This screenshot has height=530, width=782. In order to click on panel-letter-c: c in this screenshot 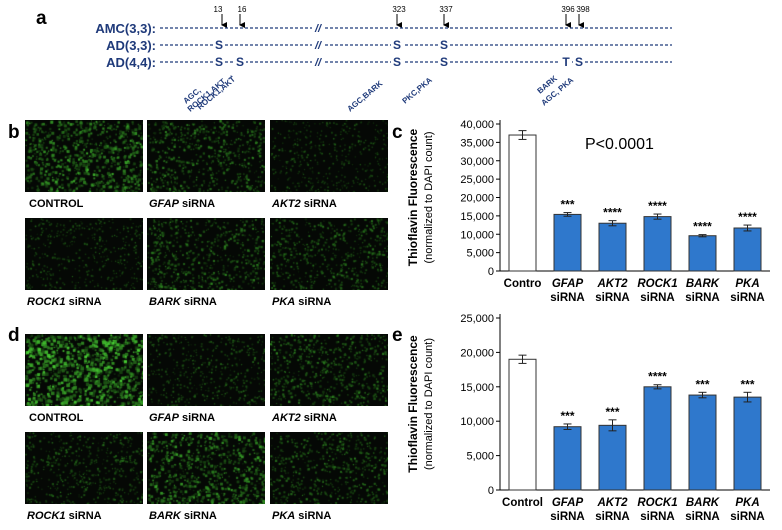, I will do `click(397, 132)`.